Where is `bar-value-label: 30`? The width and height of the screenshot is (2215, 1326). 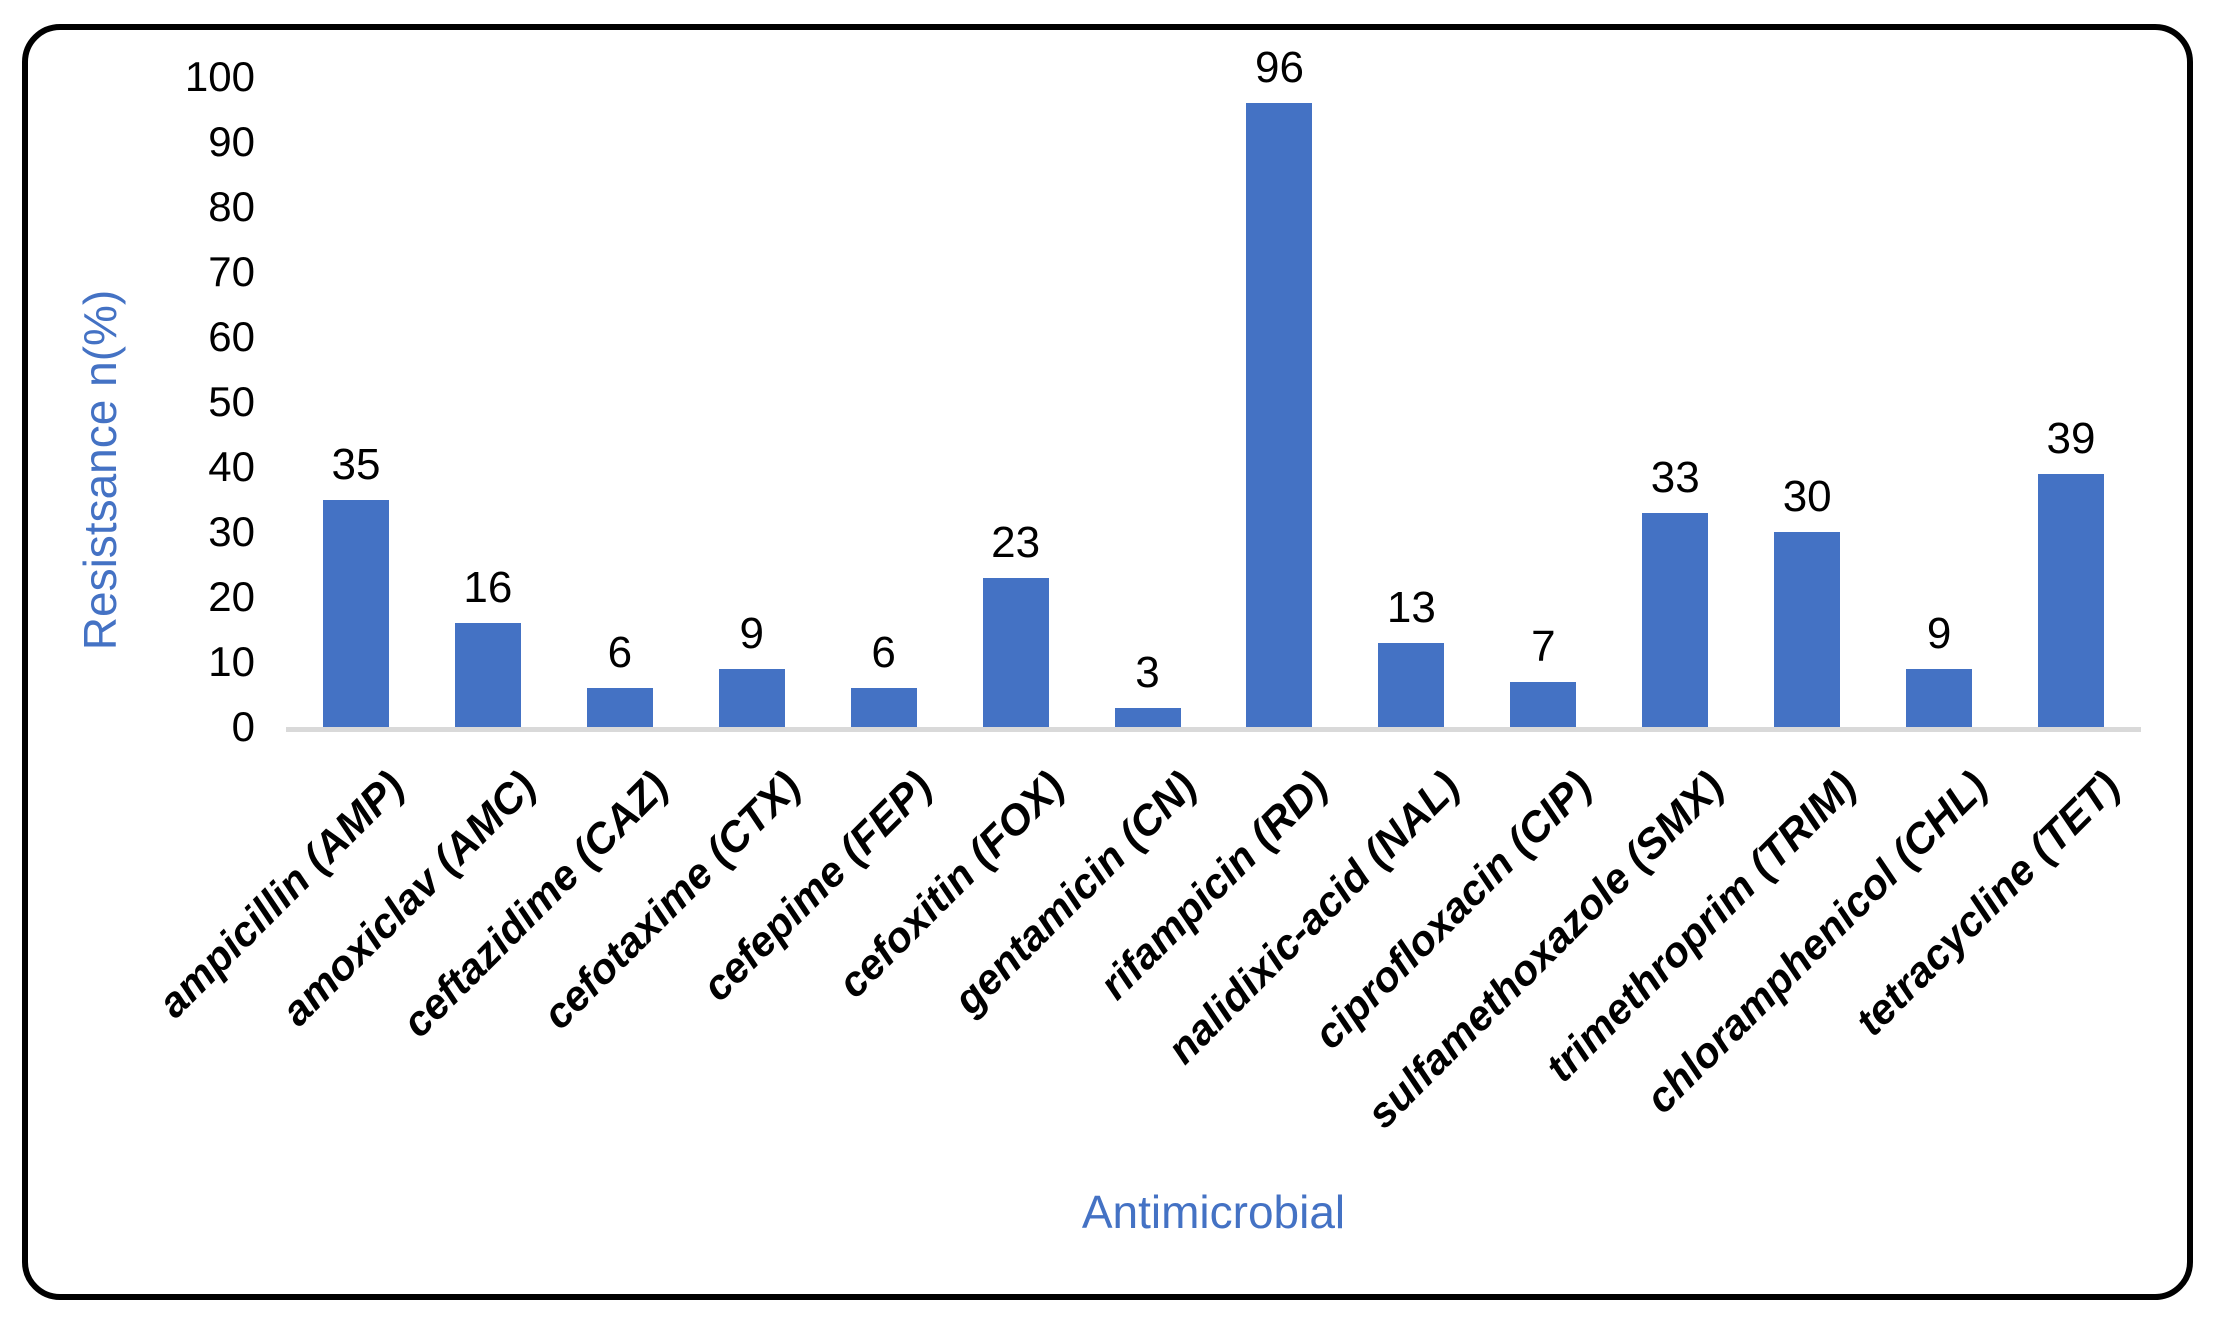 bar-value-label: 30 is located at coordinates (1807, 496).